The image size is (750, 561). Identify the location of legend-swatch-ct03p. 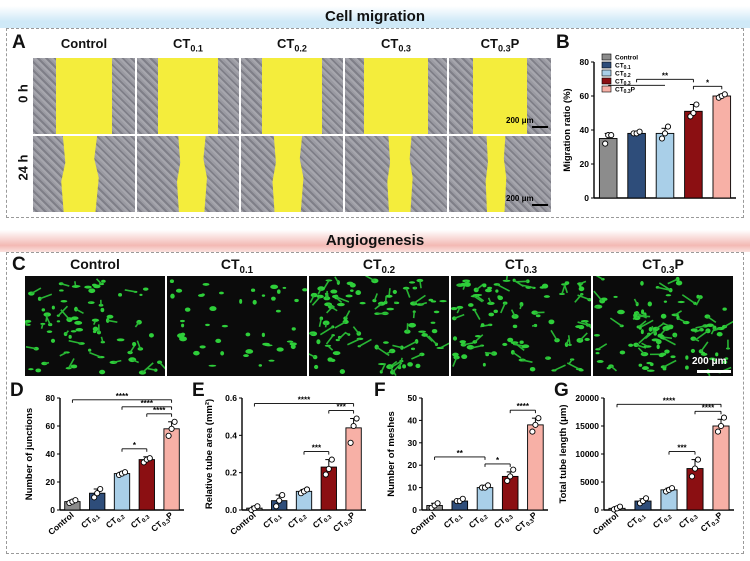
(606, 89).